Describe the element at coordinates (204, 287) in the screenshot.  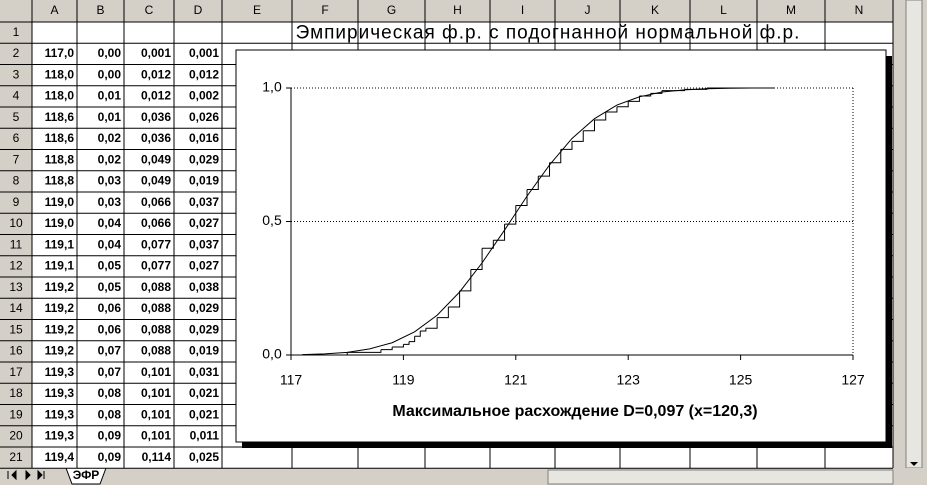
I see `cell: 0,038` at that location.